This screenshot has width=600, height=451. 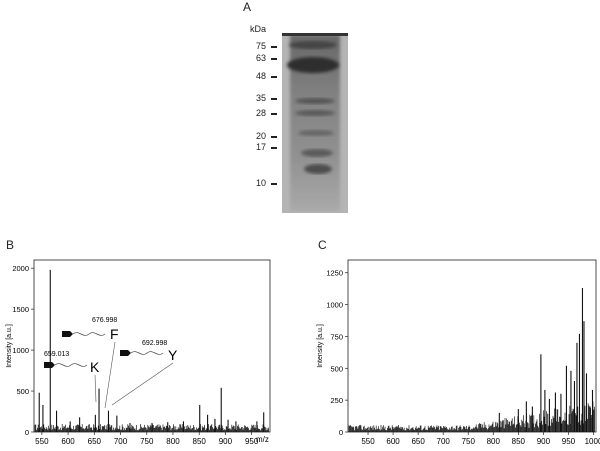 What do you see at coordinates (592, 441) in the screenshot?
I see `x-tick-label: 1000` at bounding box center [592, 441].